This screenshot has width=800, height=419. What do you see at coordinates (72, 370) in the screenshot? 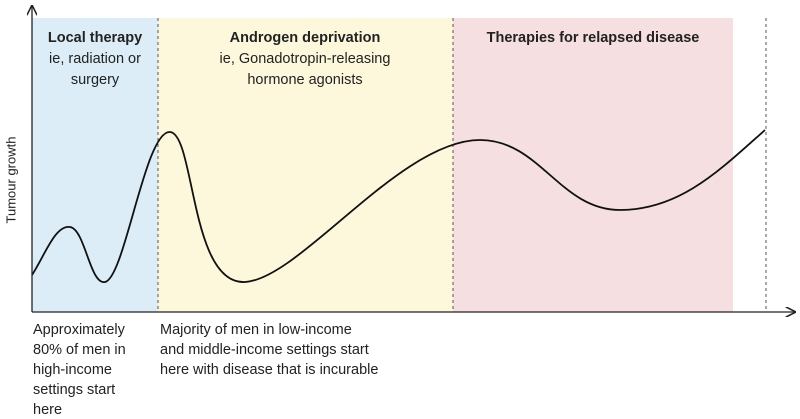
I see `note: high-income` at bounding box center [72, 370].